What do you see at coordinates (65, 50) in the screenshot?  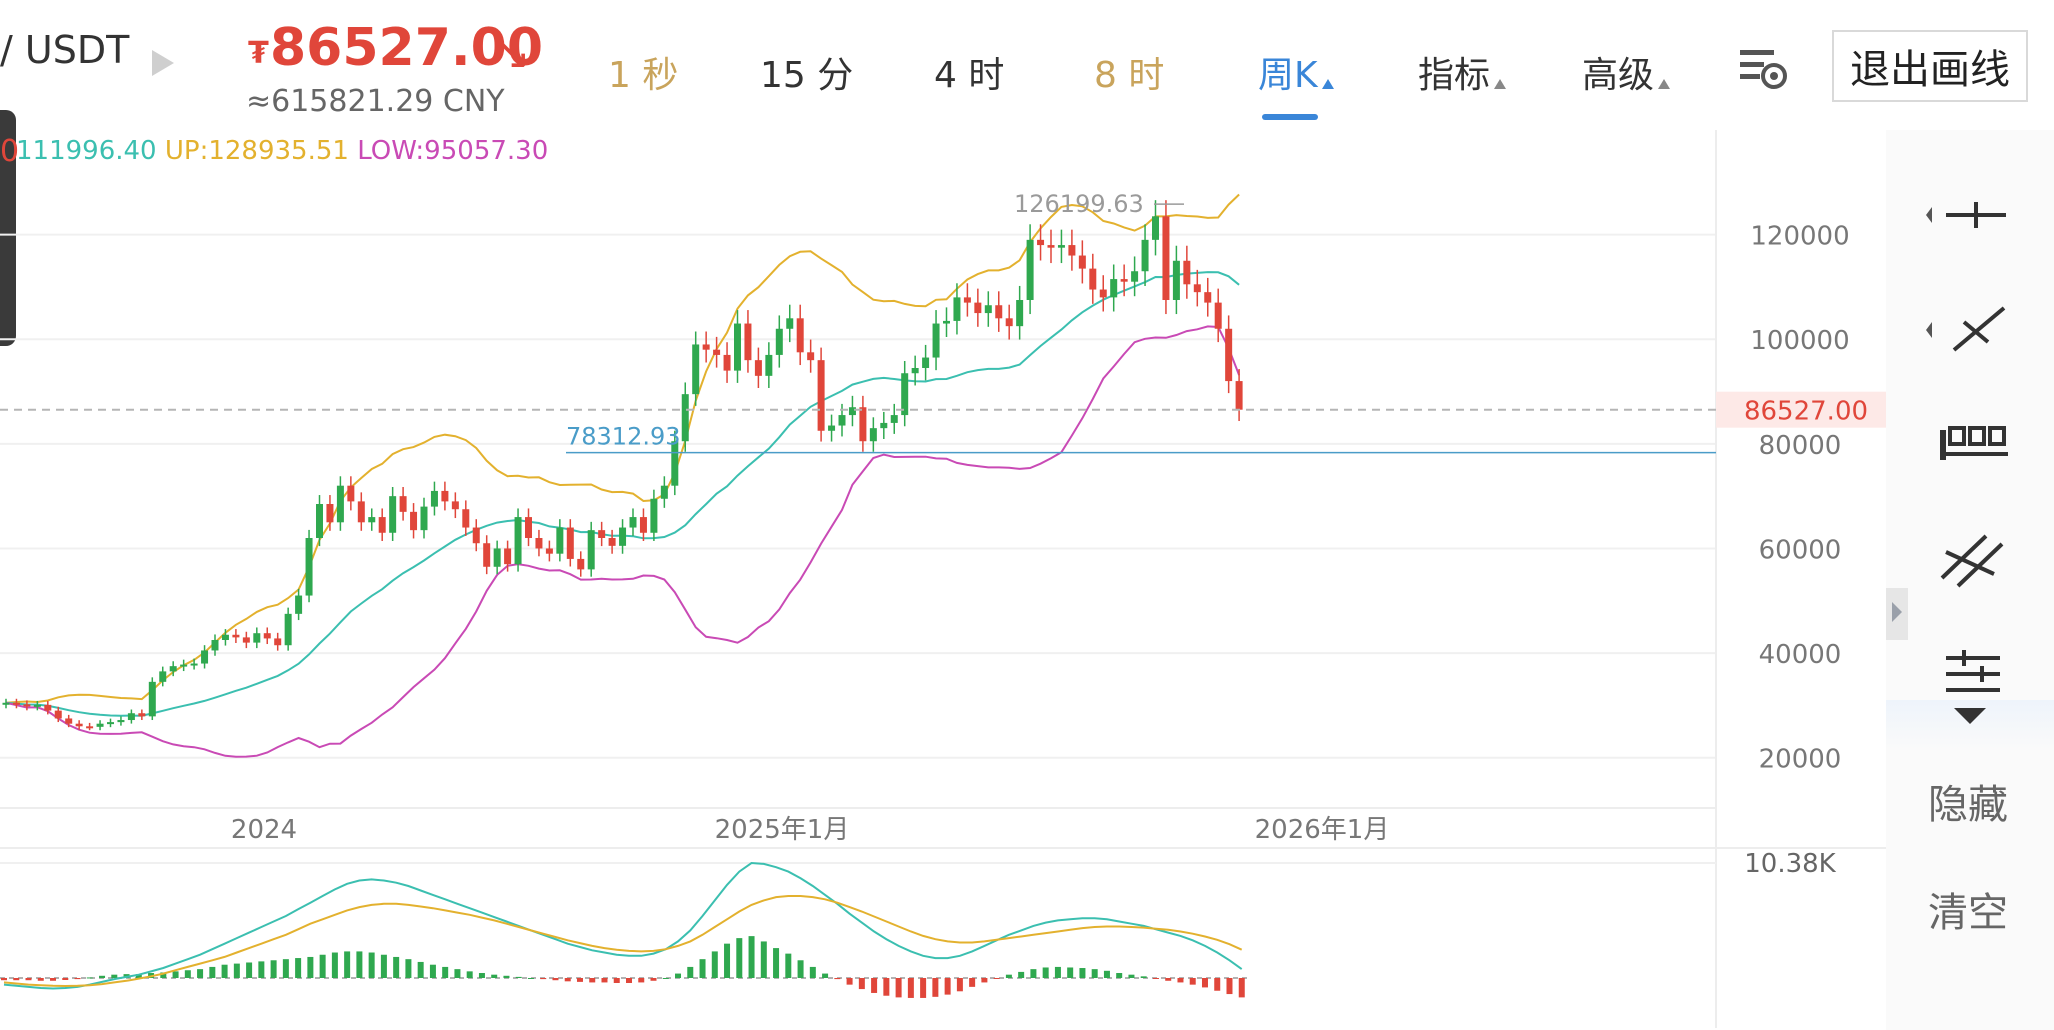 I see `trading-pair: / USDT` at bounding box center [65, 50].